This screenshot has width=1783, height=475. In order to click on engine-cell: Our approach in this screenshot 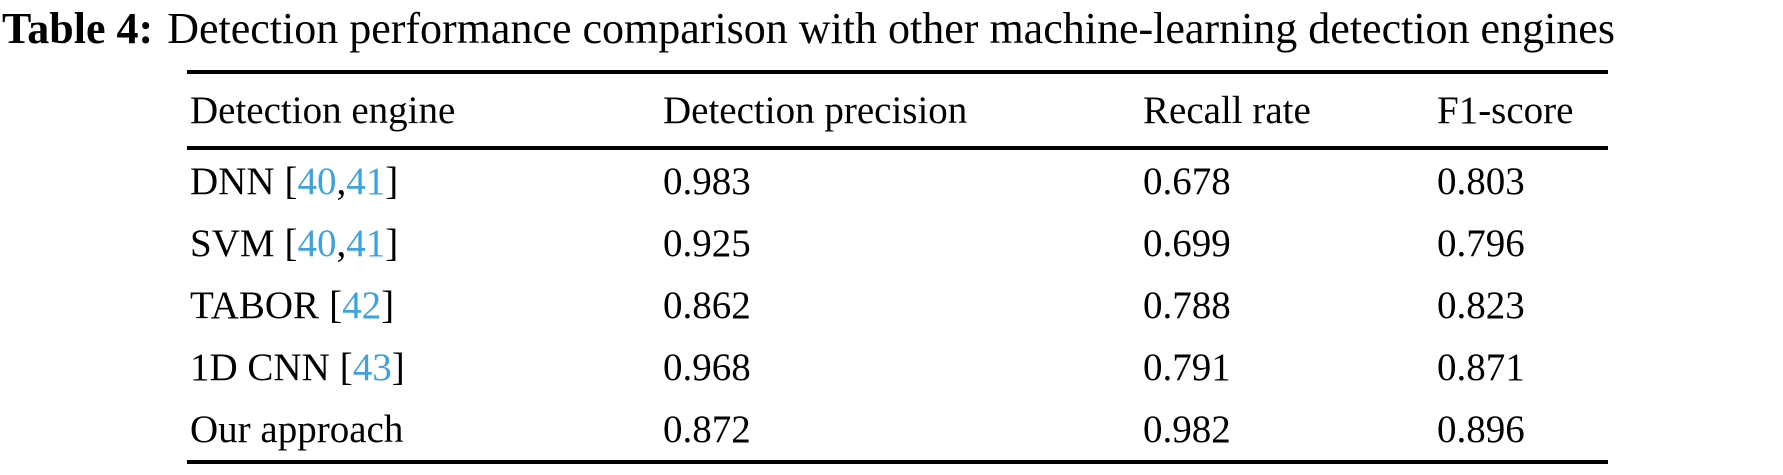, I will do `click(423, 429)`.